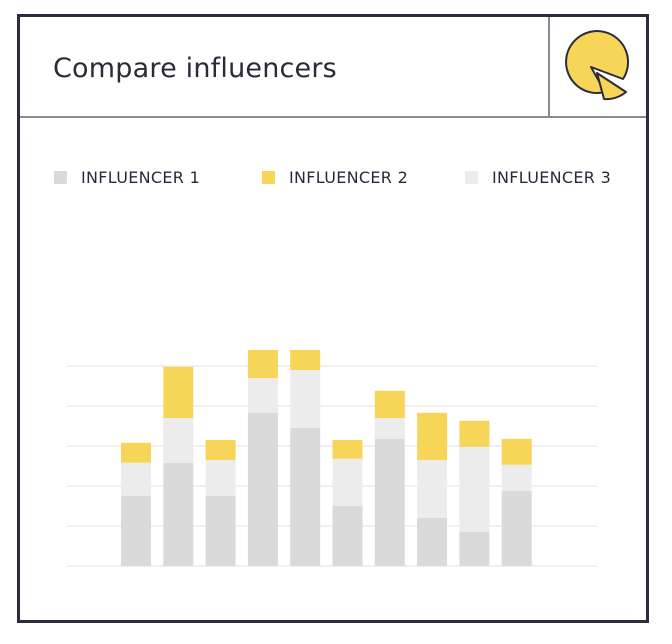 This screenshot has width=672, height=644. I want to click on card-header: Compare influencers, so click(333, 67).